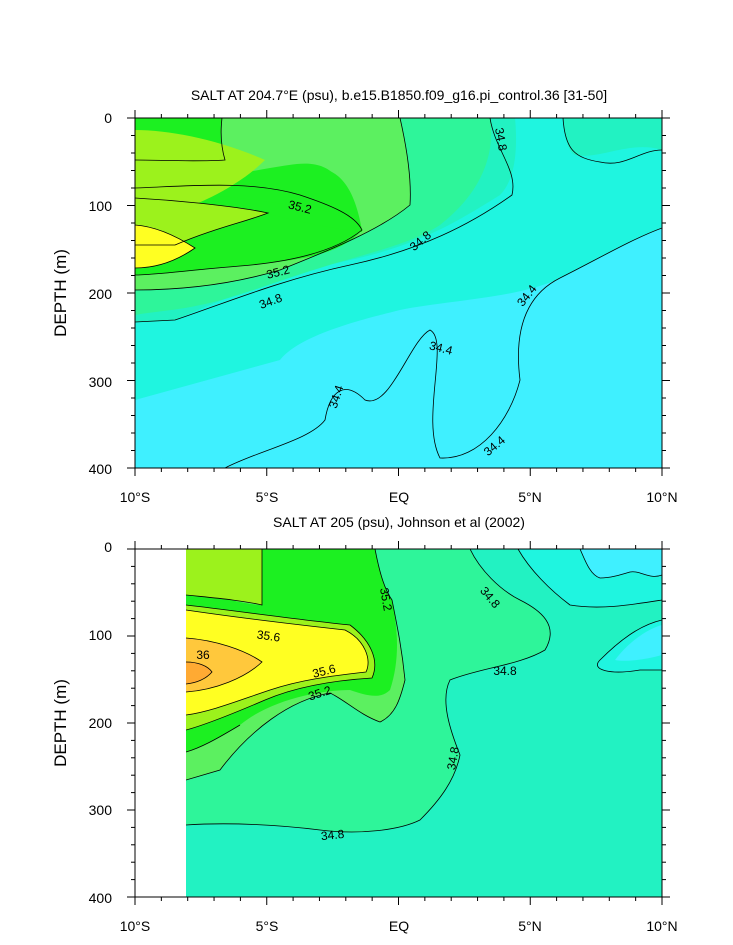 The width and height of the screenshot is (733, 945). What do you see at coordinates (399, 522) in the screenshot?
I see `chart-title: SALT AT 205 (psu), Johnson et al (2002)` at bounding box center [399, 522].